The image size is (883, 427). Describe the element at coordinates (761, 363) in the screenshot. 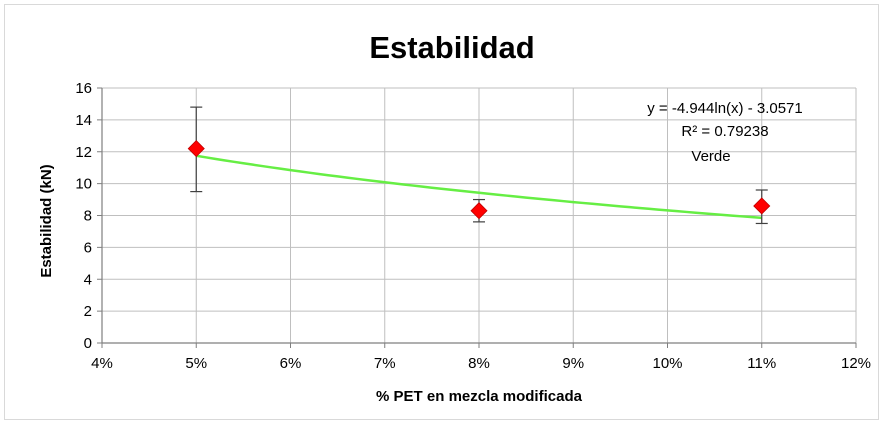

I see `x-tick-label: 11%` at that location.